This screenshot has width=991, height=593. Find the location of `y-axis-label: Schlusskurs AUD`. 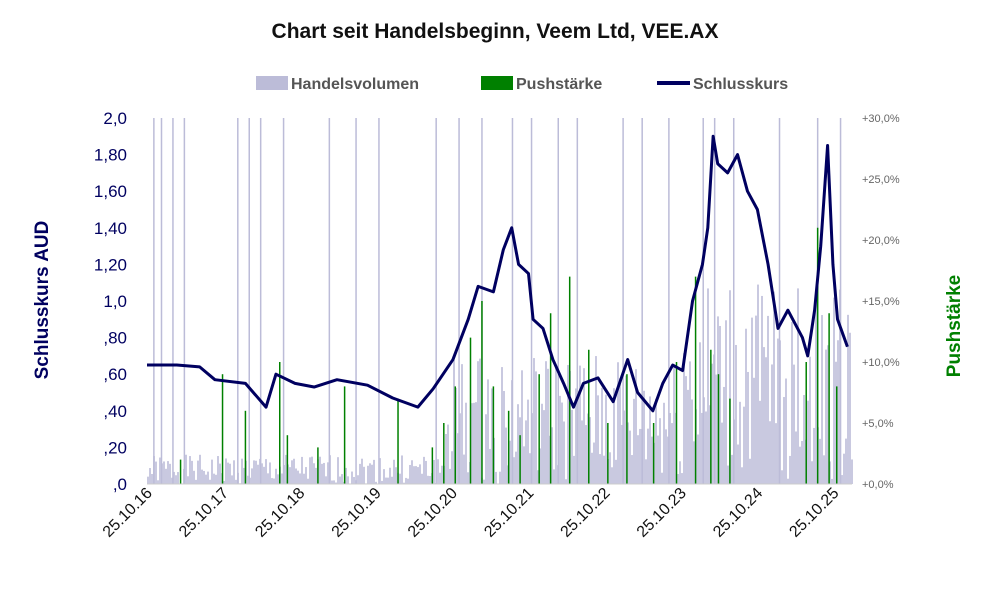

y-axis-label: Schlusskurs AUD is located at coordinates (42, 300).